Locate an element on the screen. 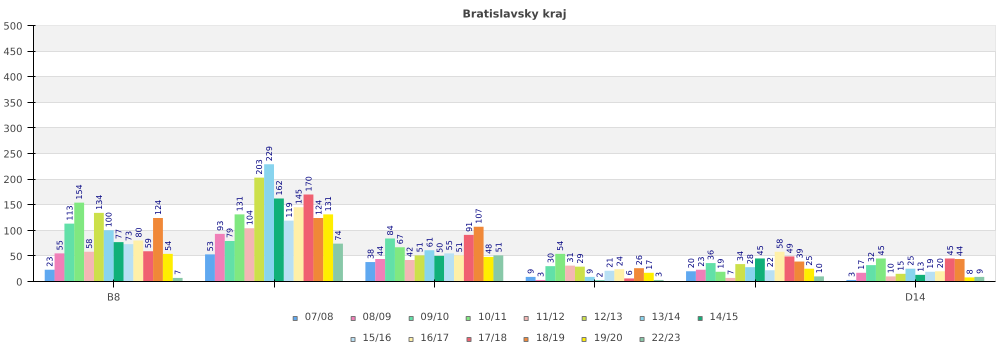  data-label: 93 is located at coordinates (220, 225).